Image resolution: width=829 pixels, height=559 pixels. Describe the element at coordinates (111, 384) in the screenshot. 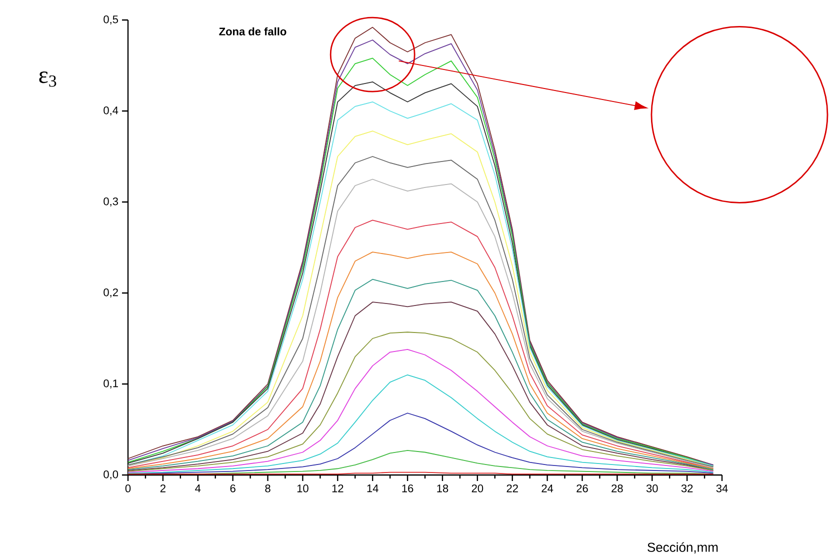

I see `y-tick-label: 0,1` at that location.